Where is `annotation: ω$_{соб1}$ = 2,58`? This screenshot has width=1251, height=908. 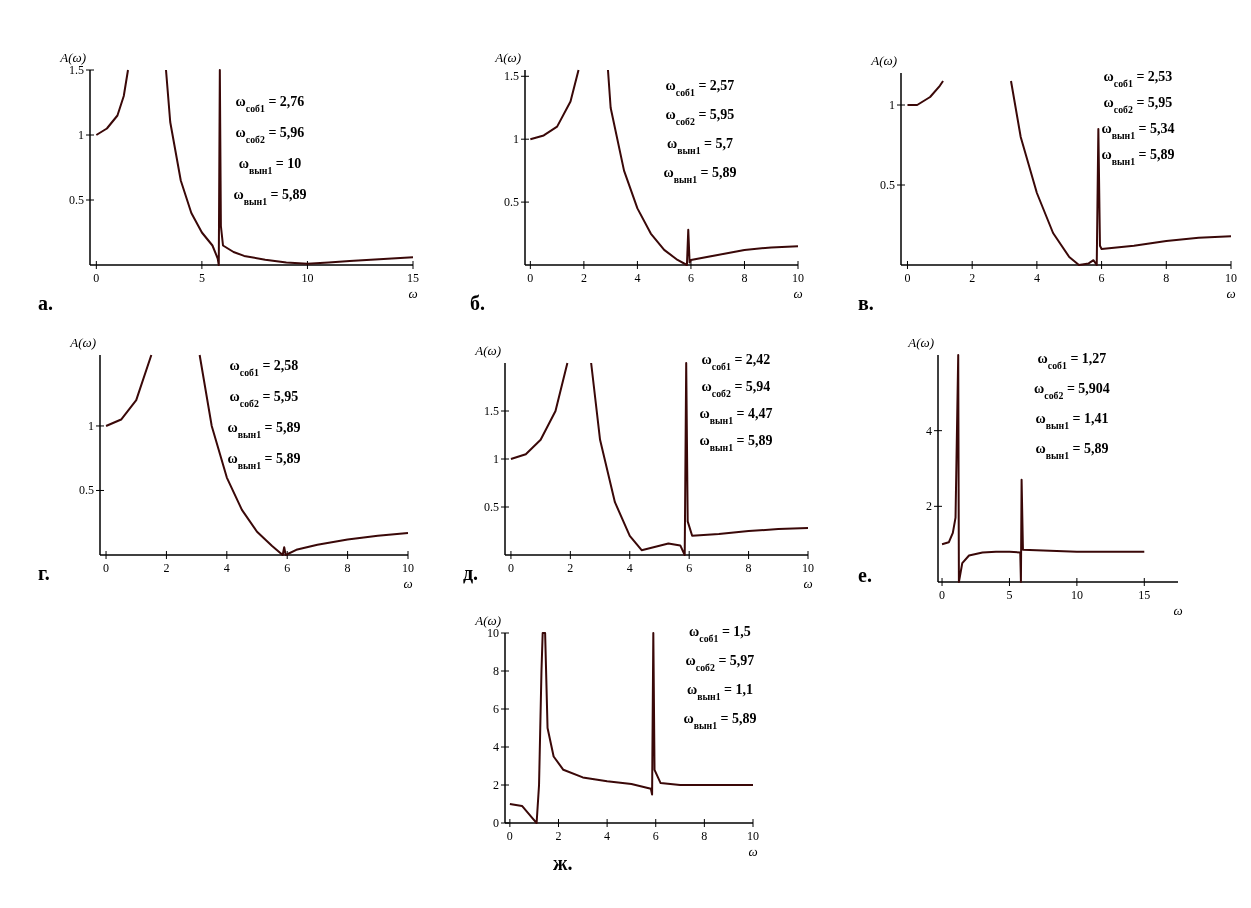
annotation: ω$_{соб1}$ = 2,58 is located at coordinates (264, 368).